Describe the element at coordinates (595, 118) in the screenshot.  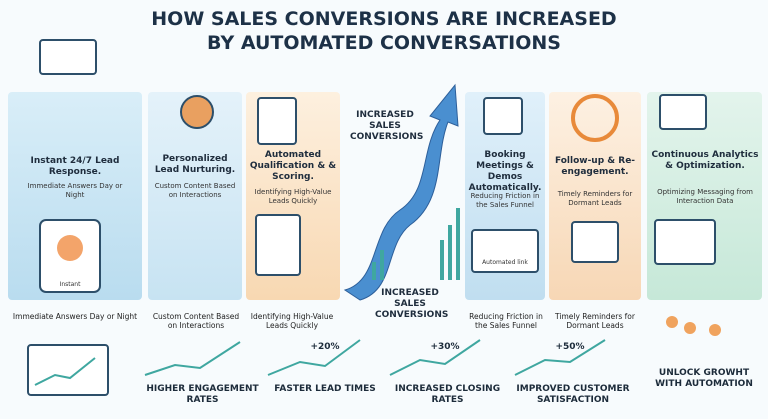
I see `cycle-icon` at that location.